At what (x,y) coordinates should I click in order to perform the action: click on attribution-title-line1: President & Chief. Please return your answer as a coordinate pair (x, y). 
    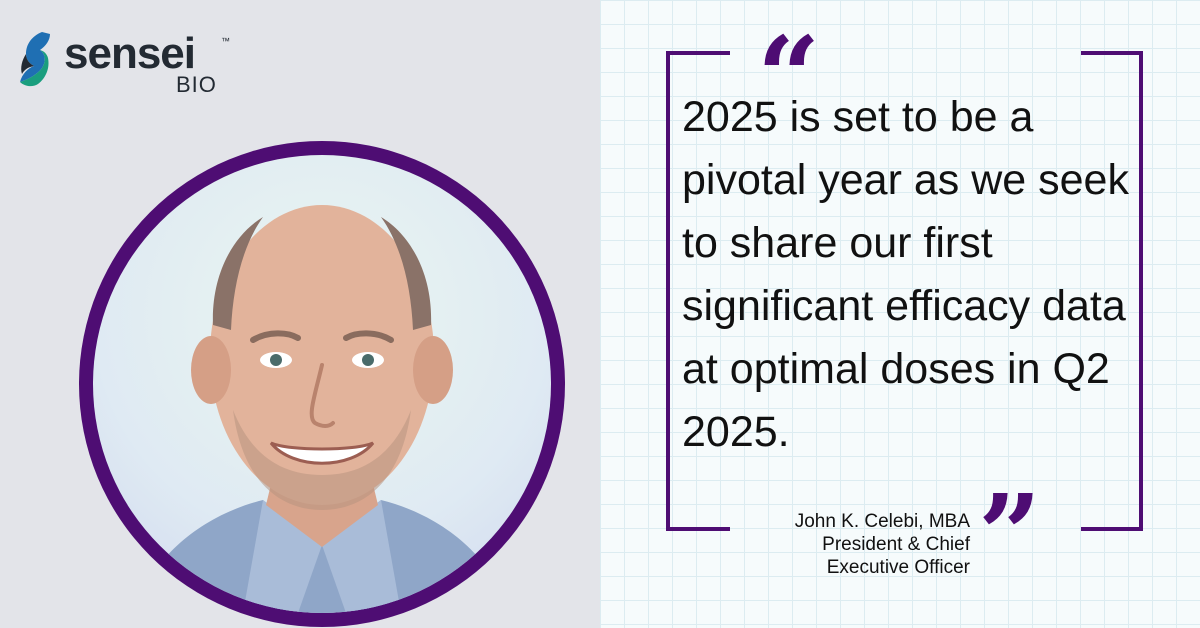
    Looking at the image, I should click on (896, 544).